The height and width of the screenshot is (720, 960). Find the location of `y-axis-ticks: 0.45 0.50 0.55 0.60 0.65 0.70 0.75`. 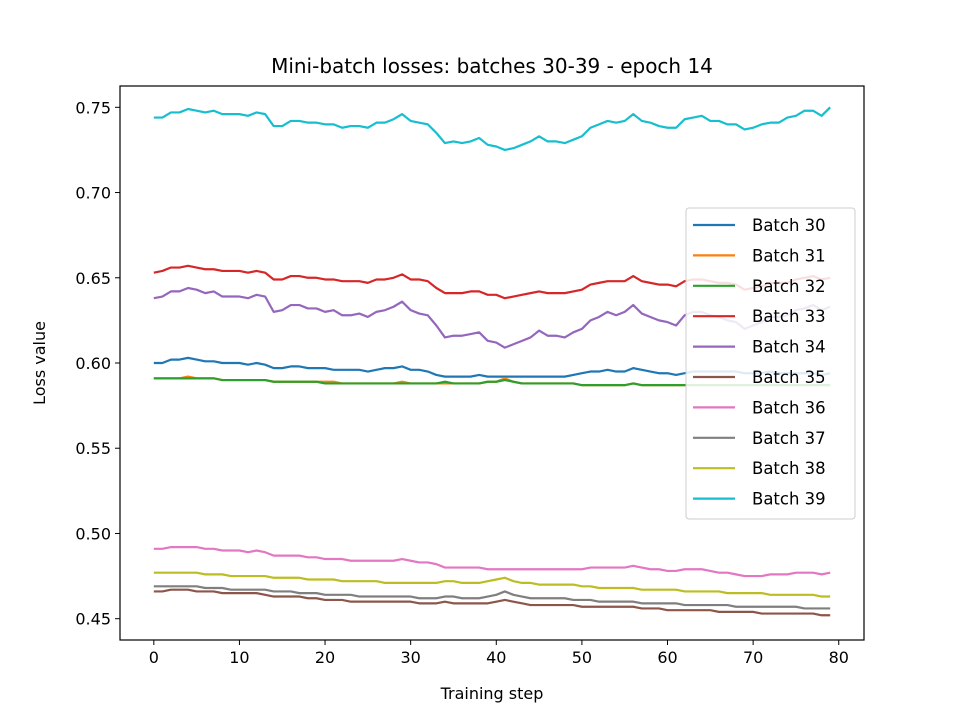

y-axis-ticks: 0.45 0.50 0.55 0.60 0.65 0.70 0.75 is located at coordinates (97, 363).